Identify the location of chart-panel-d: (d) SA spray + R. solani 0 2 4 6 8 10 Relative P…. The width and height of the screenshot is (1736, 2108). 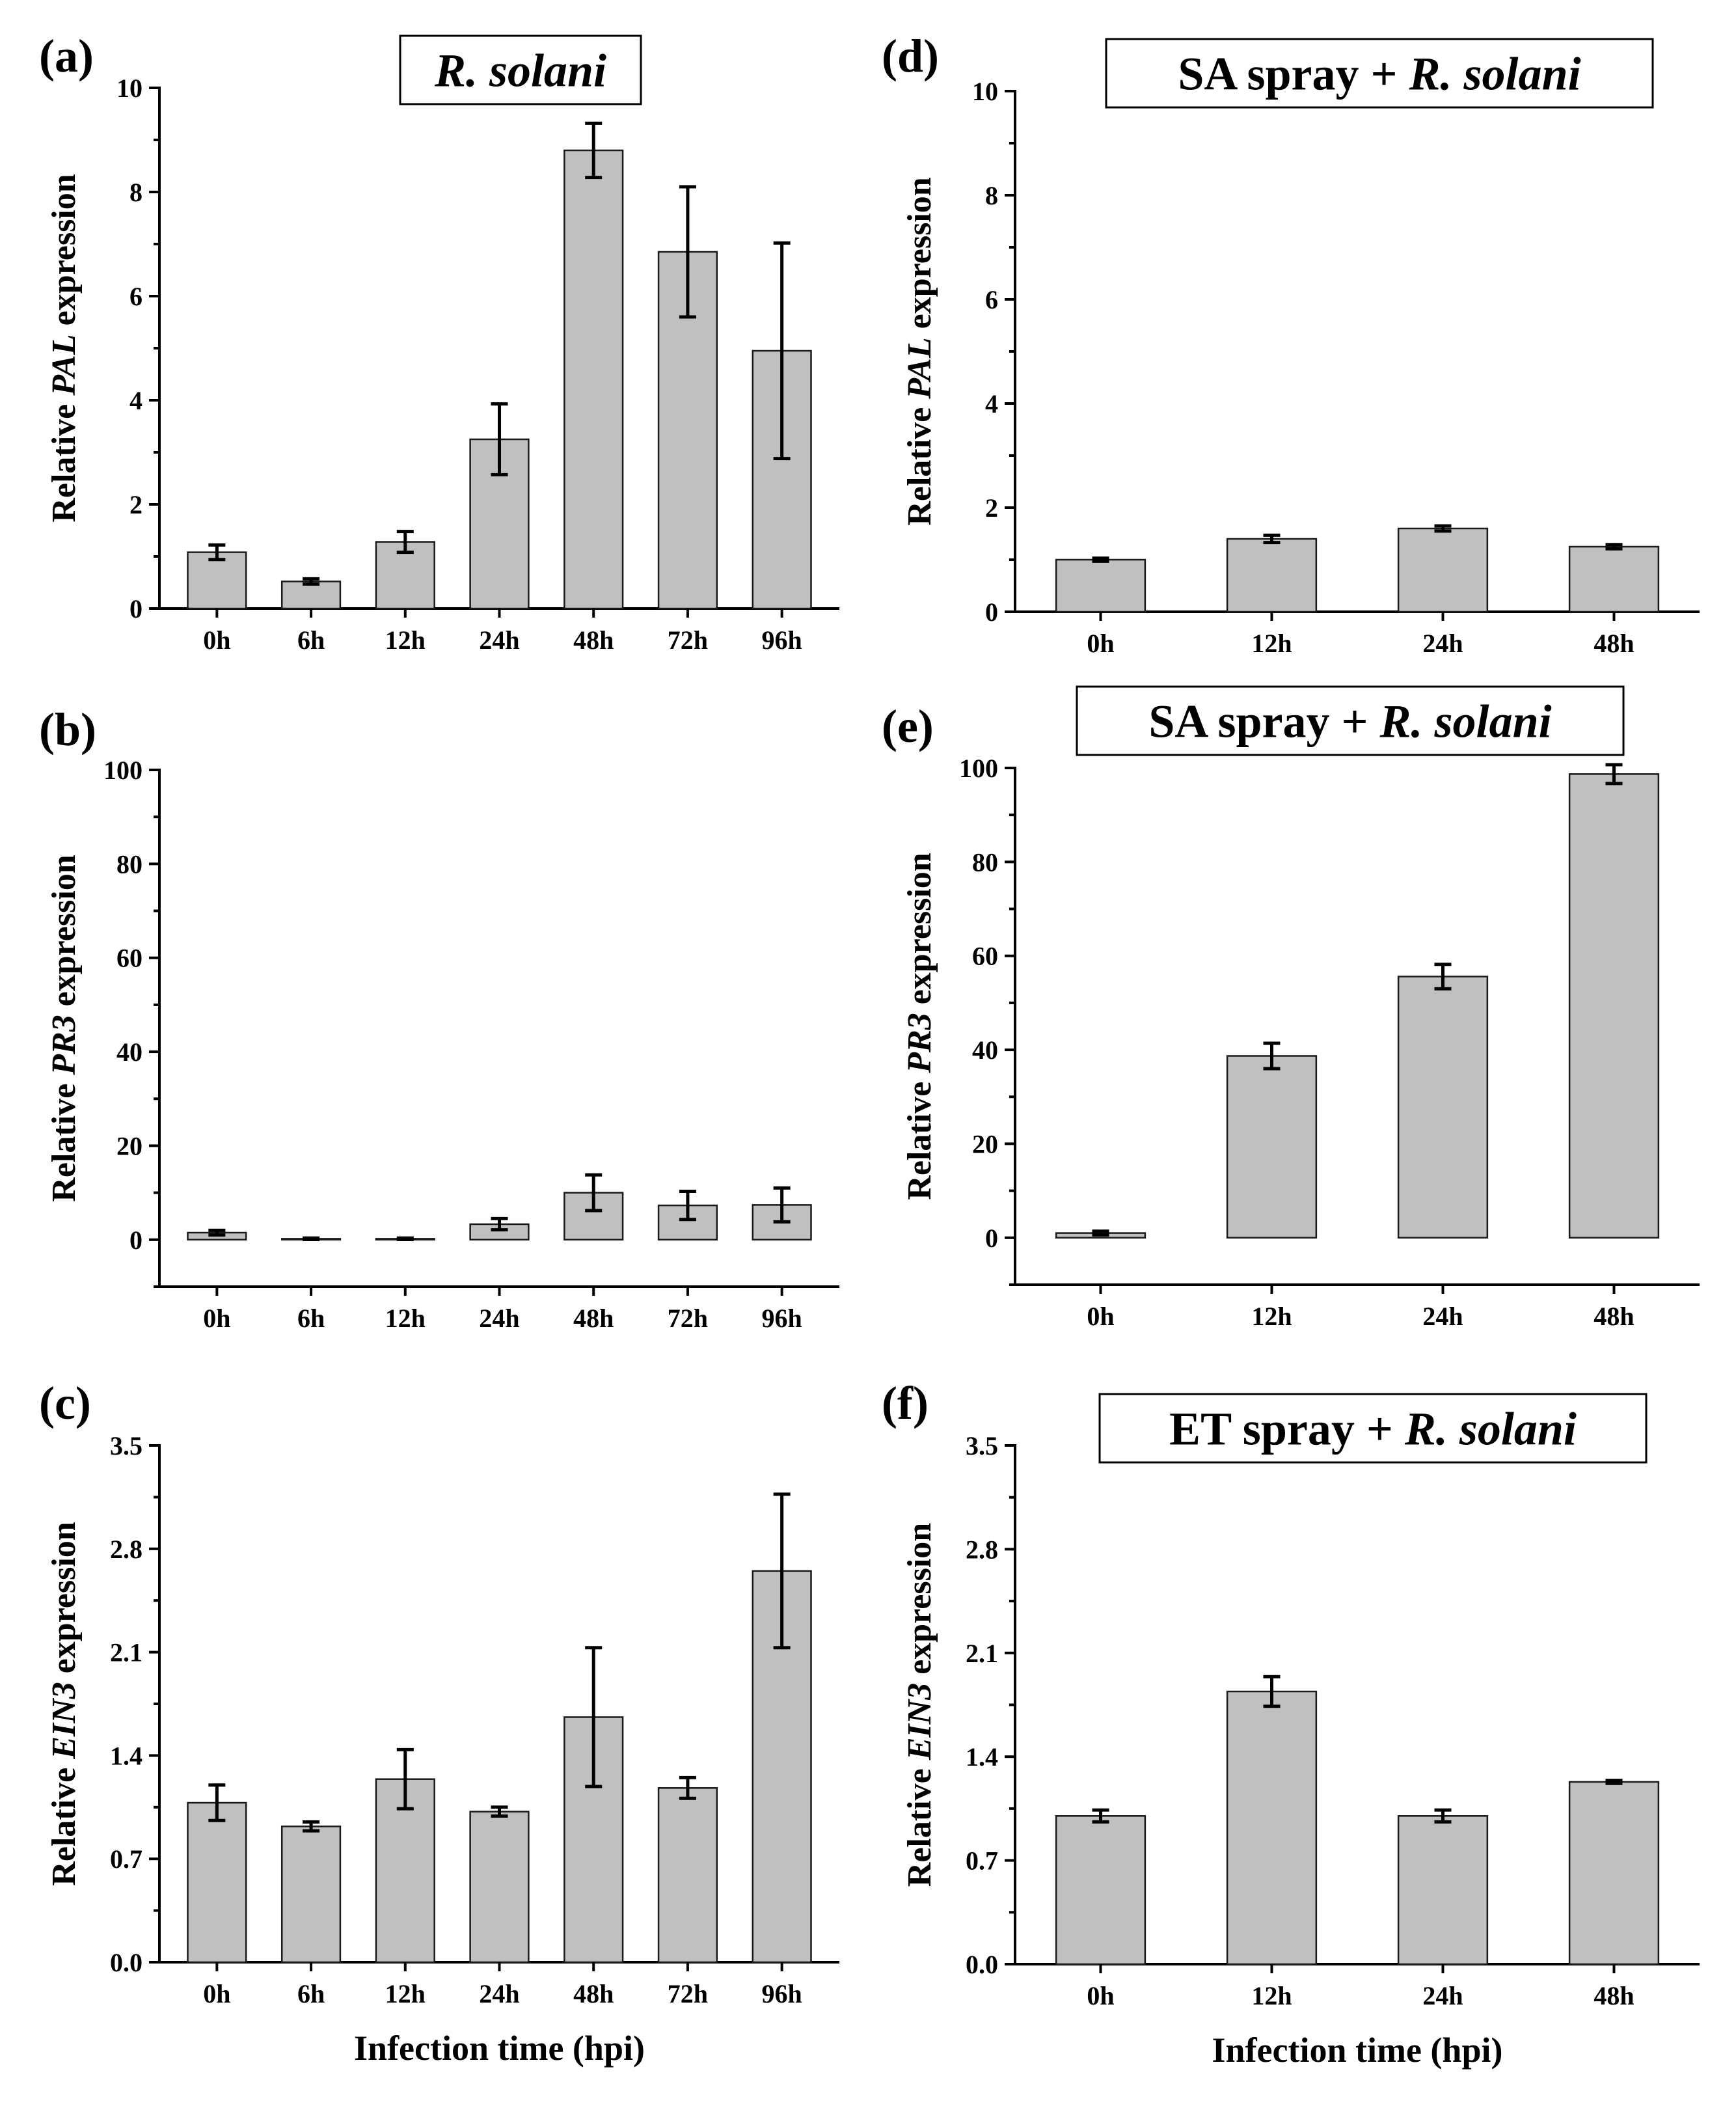
(1291, 344).